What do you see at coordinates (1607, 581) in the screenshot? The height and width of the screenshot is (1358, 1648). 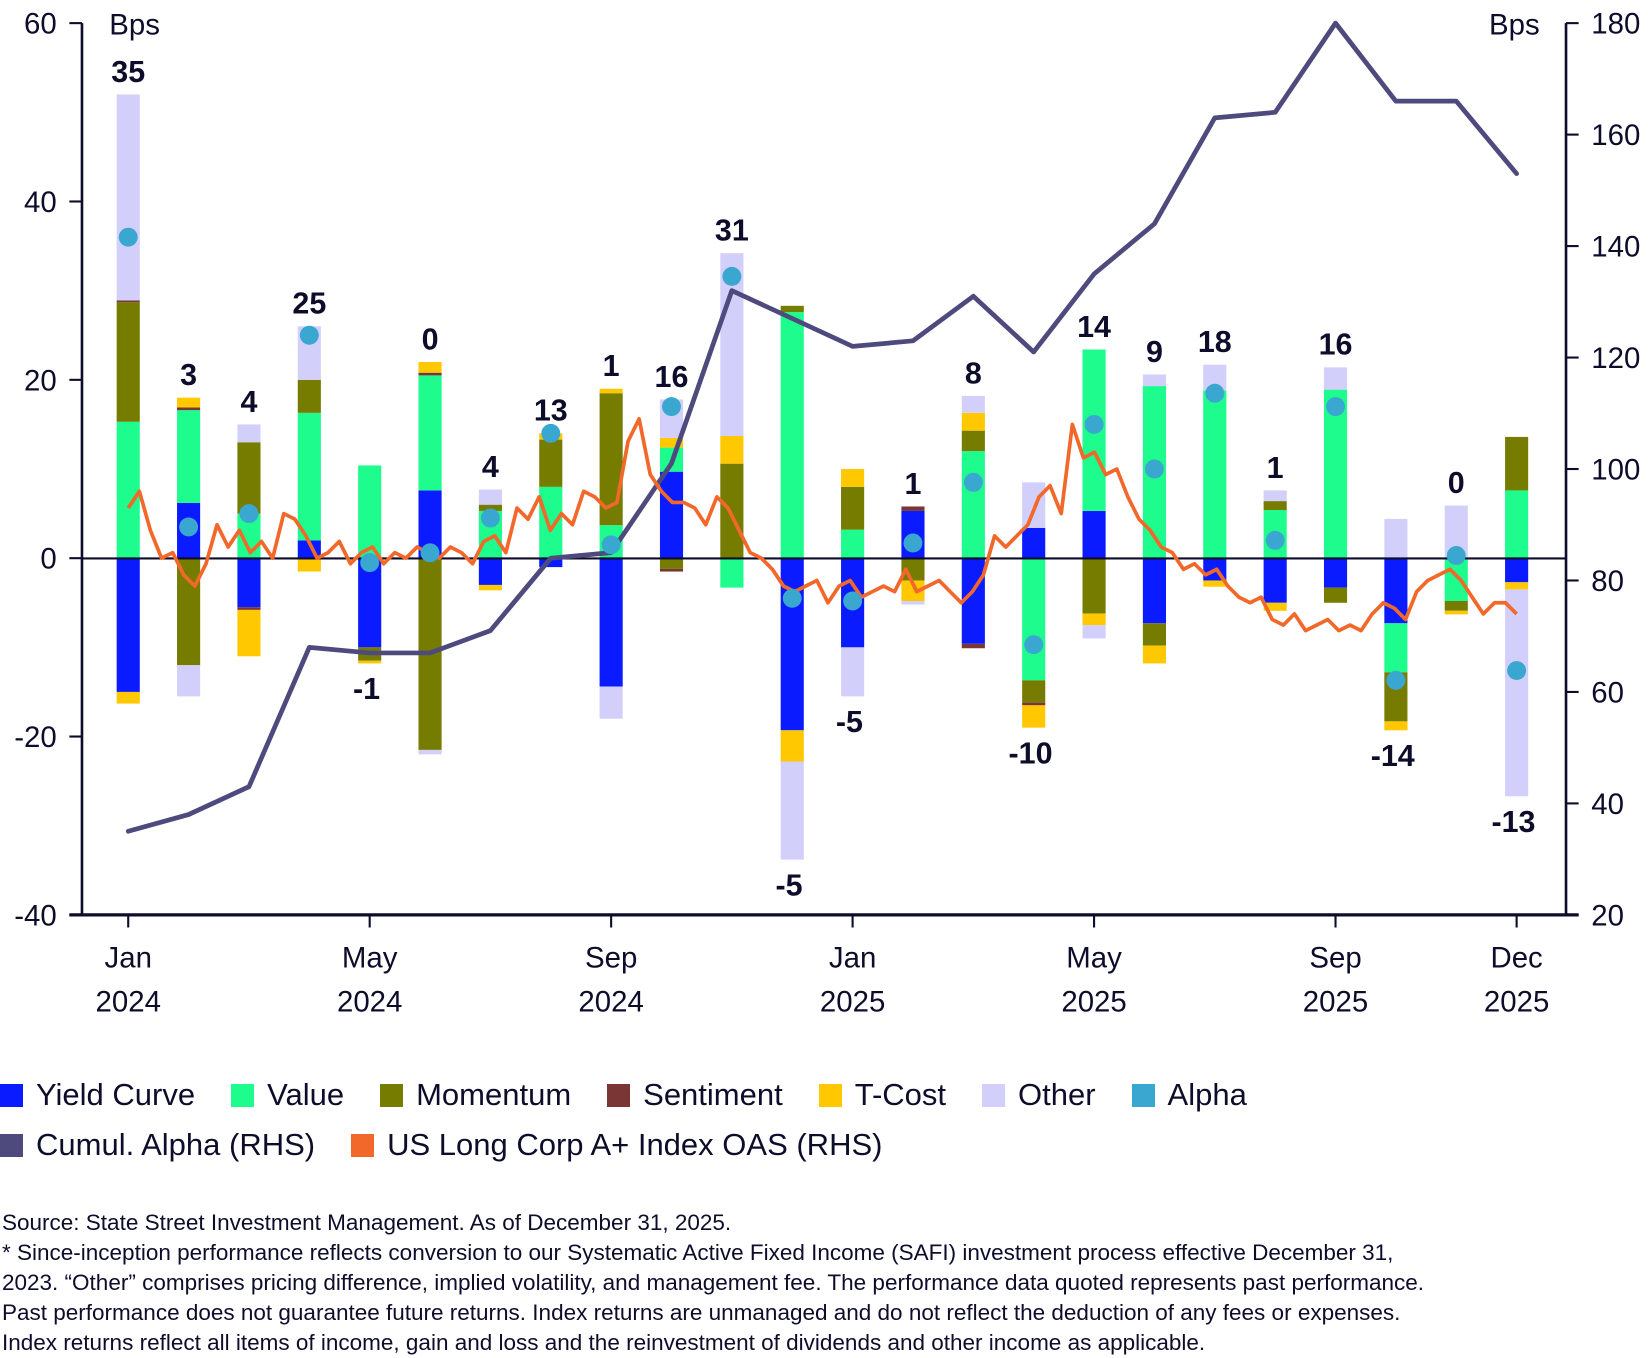 I see `right-tick-label: 80` at bounding box center [1607, 581].